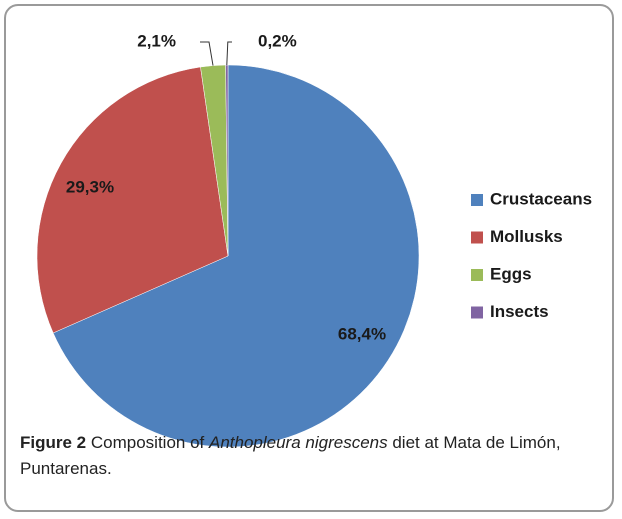  Describe the element at coordinates (526, 236) in the screenshot. I see `legend-label: Mollusks` at that location.